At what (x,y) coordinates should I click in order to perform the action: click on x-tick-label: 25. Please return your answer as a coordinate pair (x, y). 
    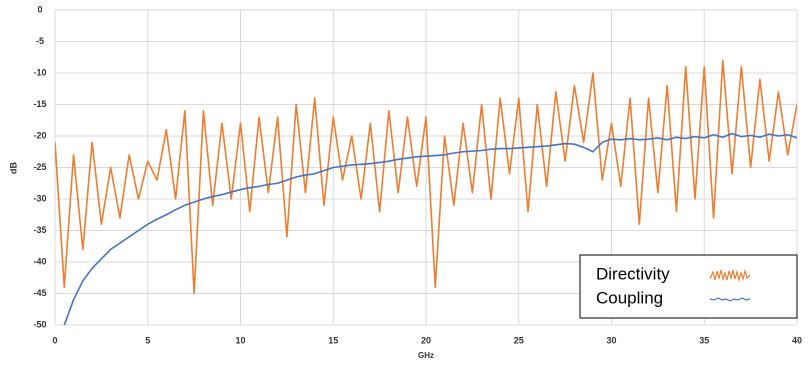
    Looking at the image, I should click on (519, 340).